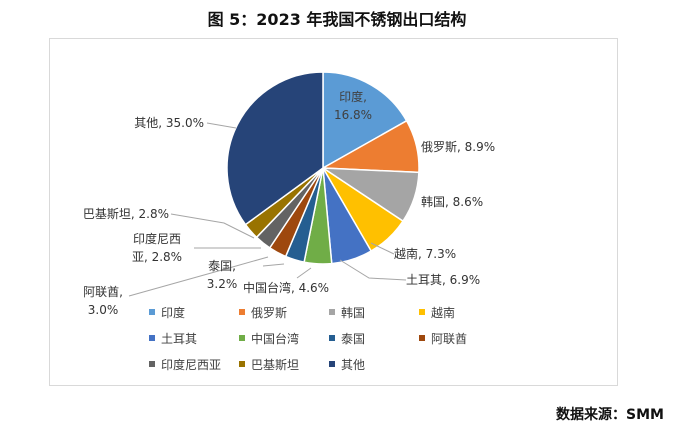 The height and width of the screenshot is (432, 674). What do you see at coordinates (458, 147) in the screenshot?
I see `data-label-1: 俄罗斯, 8.9%` at bounding box center [458, 147].